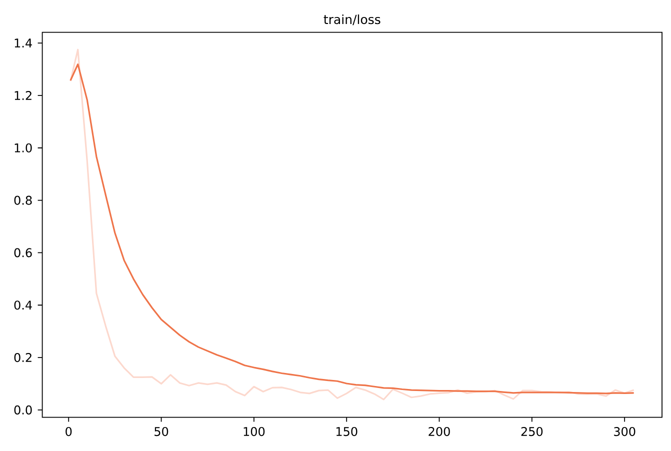 Image resolution: width=671 pixels, height=451 pixels. I want to click on x-tick-label: 200, so click(439, 431).